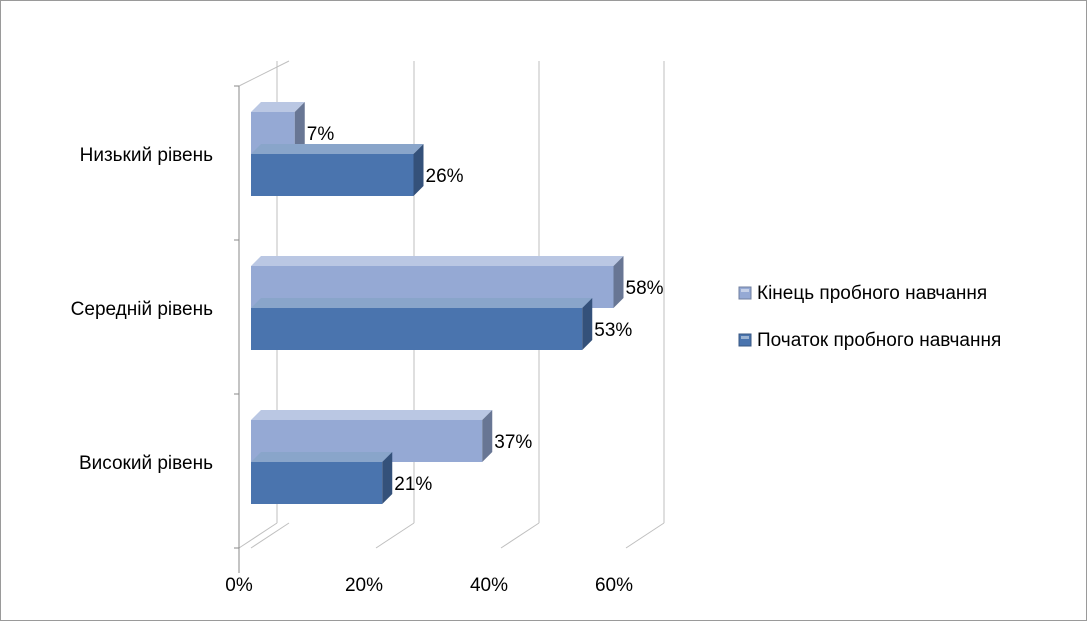 The height and width of the screenshot is (622, 1088). I want to click on floor-edge, so click(270, 535).